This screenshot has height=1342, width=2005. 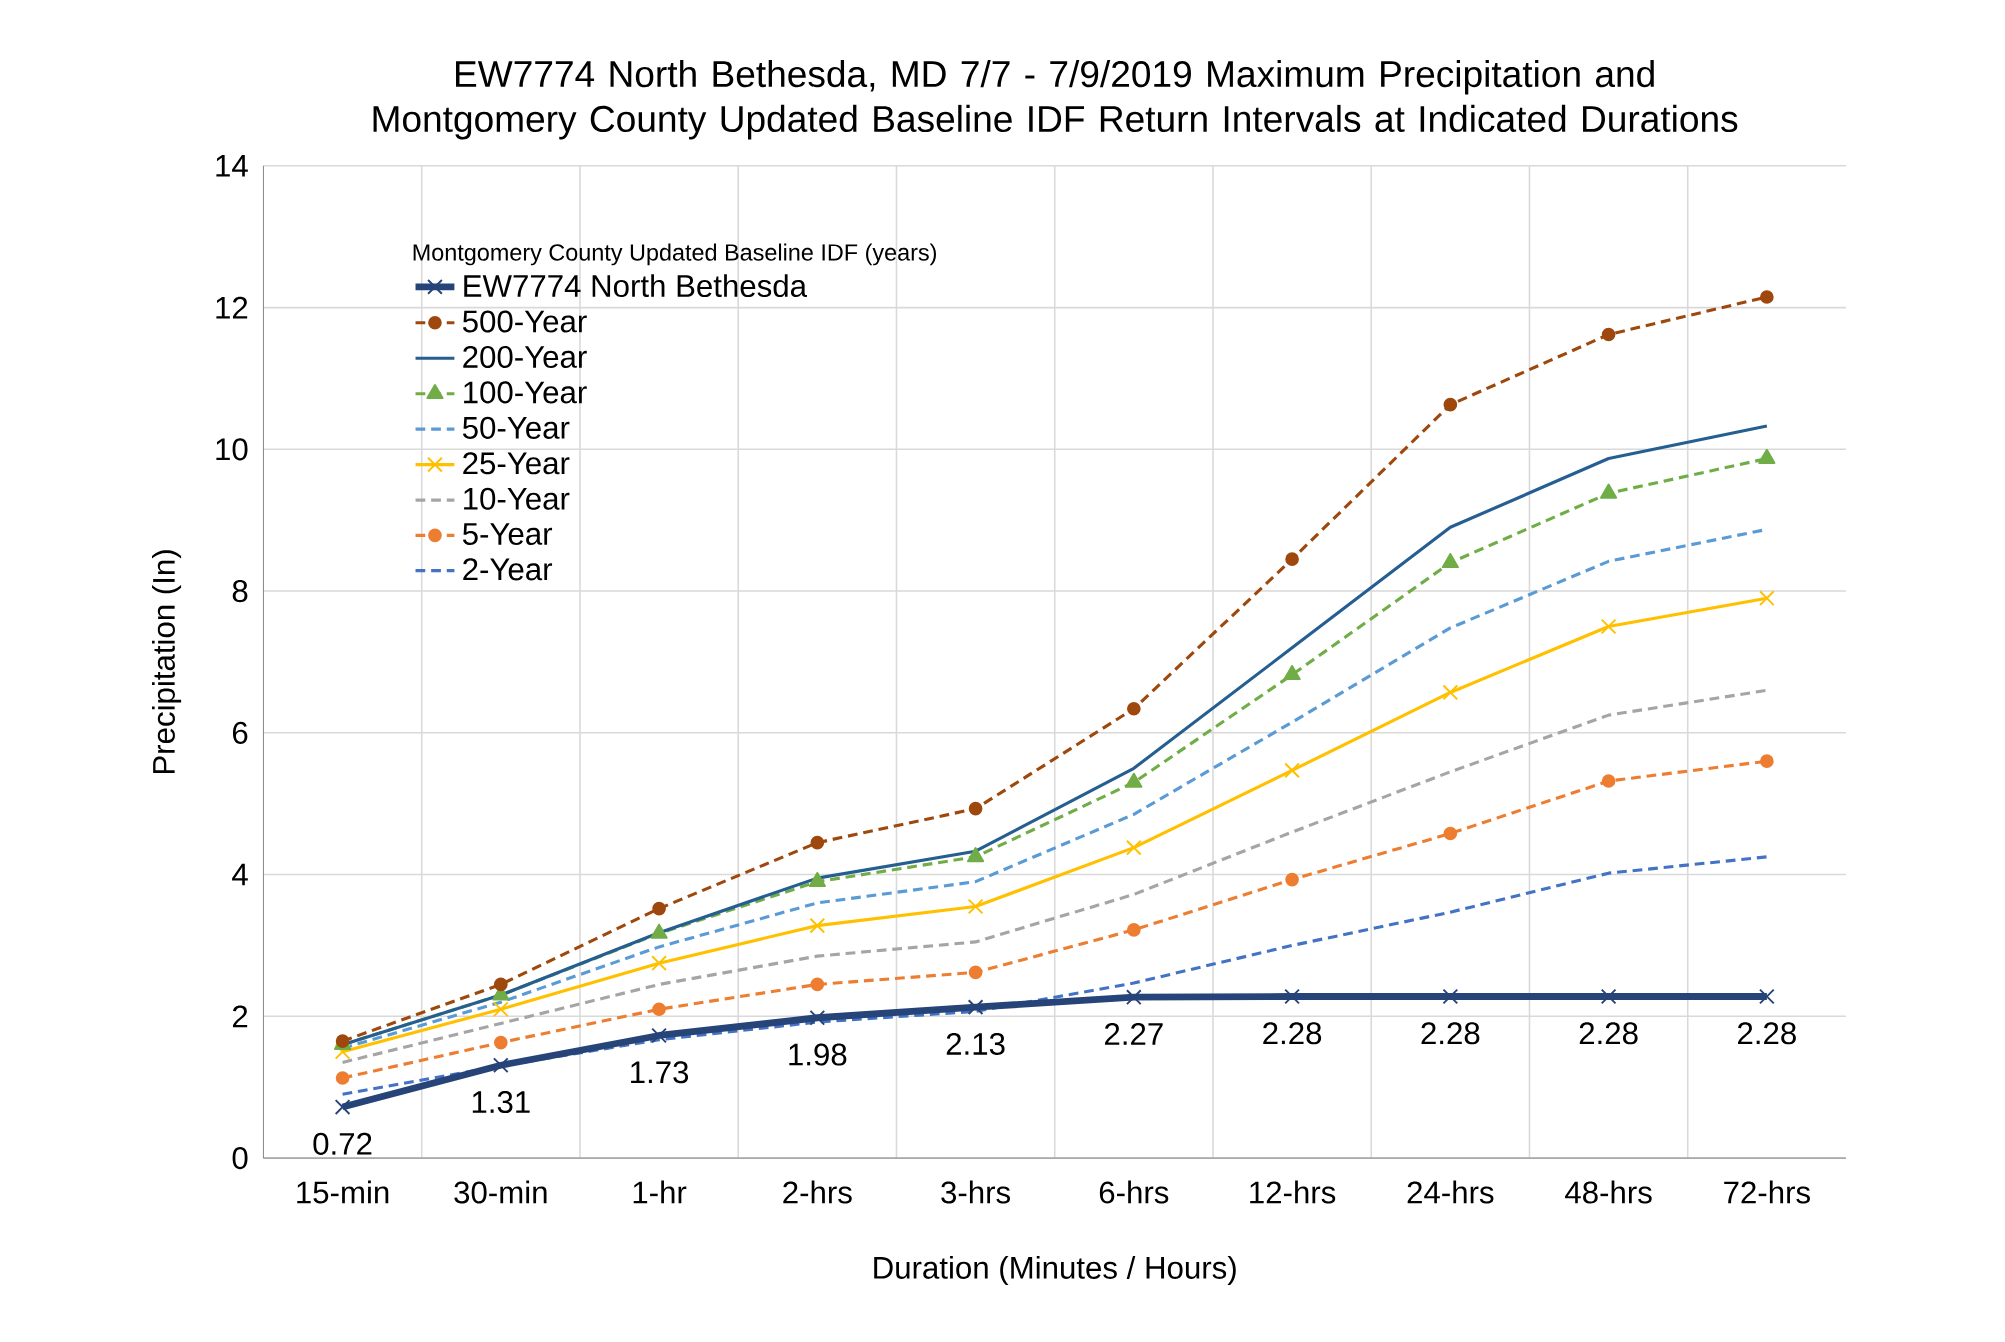 I want to click on legend-label: 25-Year, so click(x=516, y=463).